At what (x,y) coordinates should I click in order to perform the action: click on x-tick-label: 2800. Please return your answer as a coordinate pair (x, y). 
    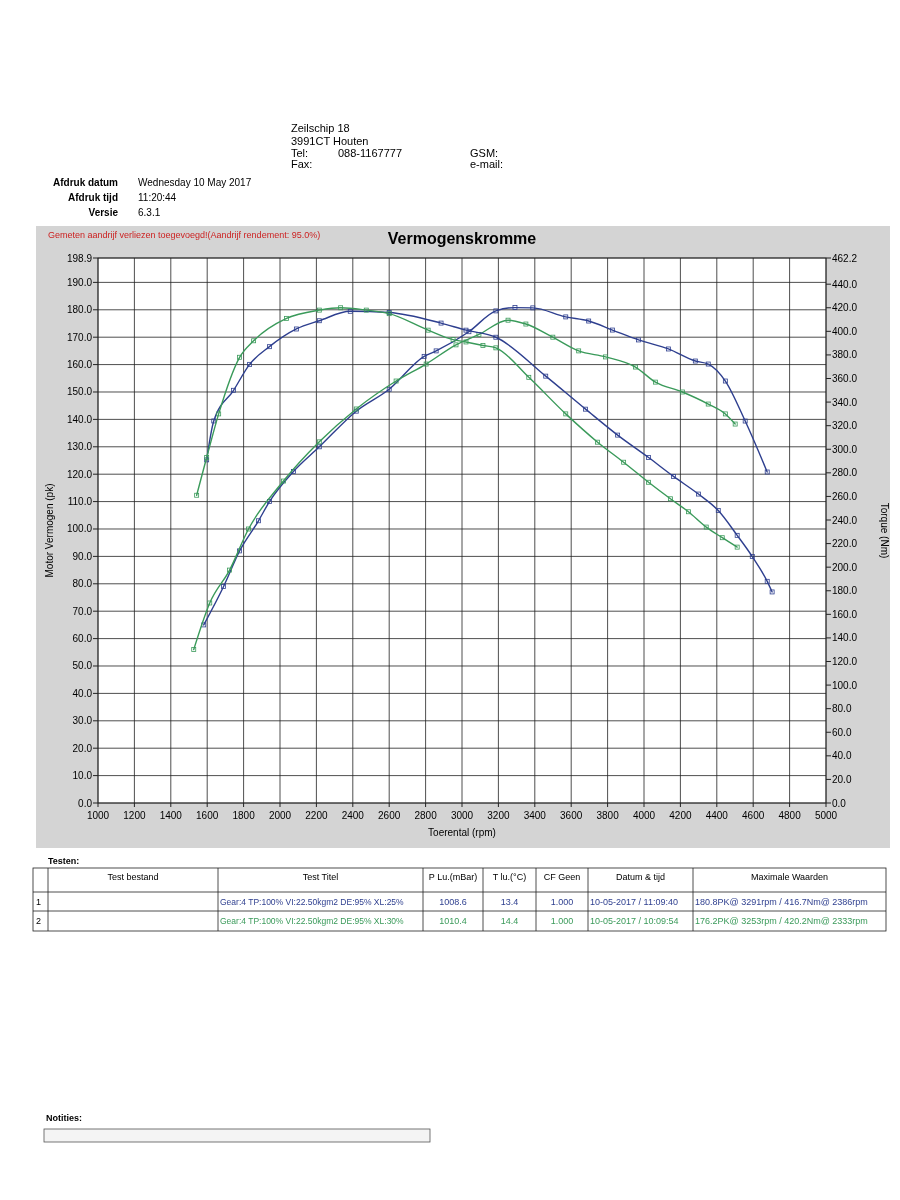
    Looking at the image, I should click on (426, 815).